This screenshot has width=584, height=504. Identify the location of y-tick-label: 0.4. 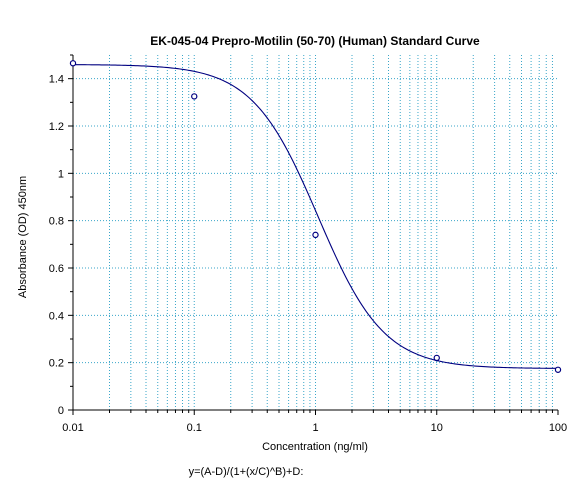
(56, 316).